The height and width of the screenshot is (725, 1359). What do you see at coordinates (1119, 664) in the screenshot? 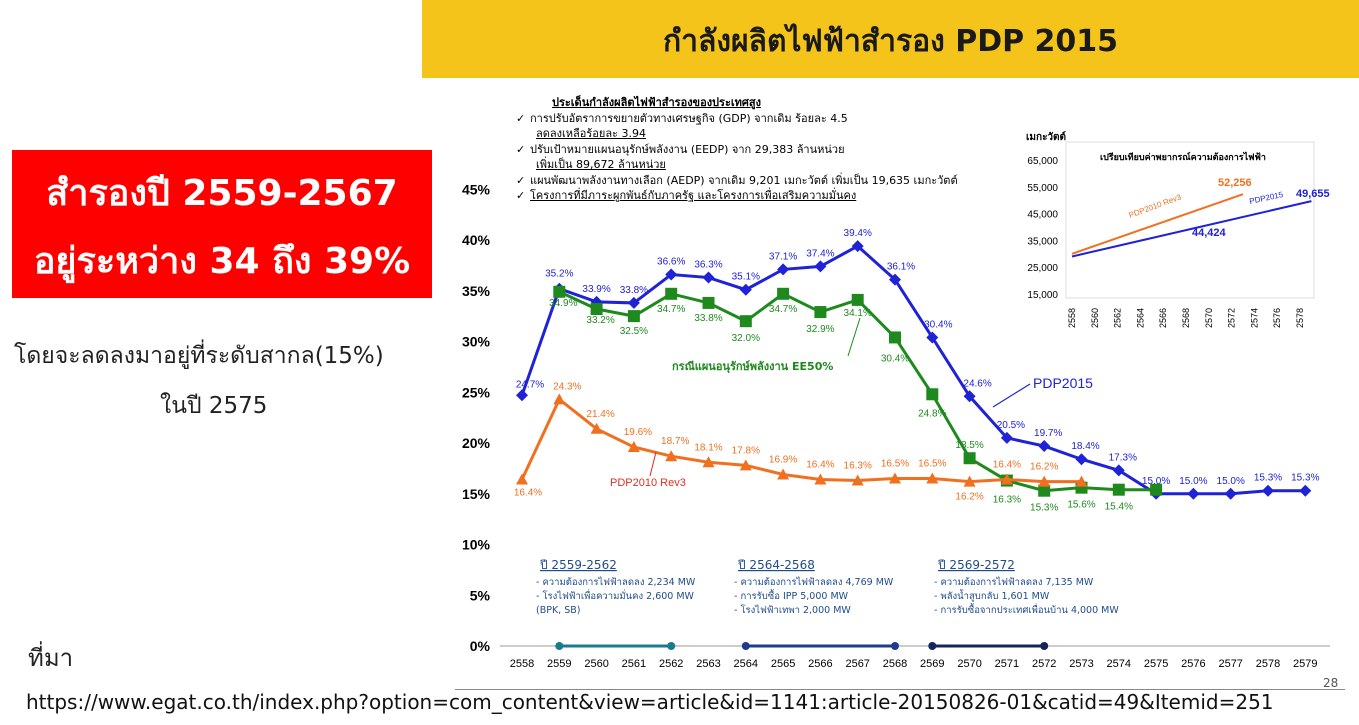
I see `x-tick-label: 2574` at bounding box center [1119, 664].